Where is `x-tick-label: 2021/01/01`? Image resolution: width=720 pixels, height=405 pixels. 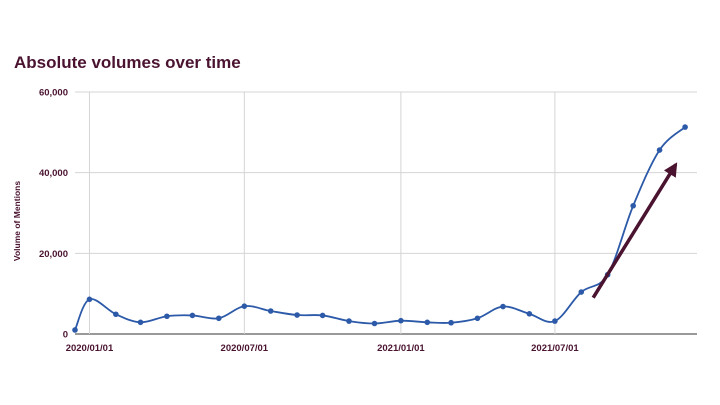 x-tick-label: 2021/01/01 is located at coordinates (401, 348).